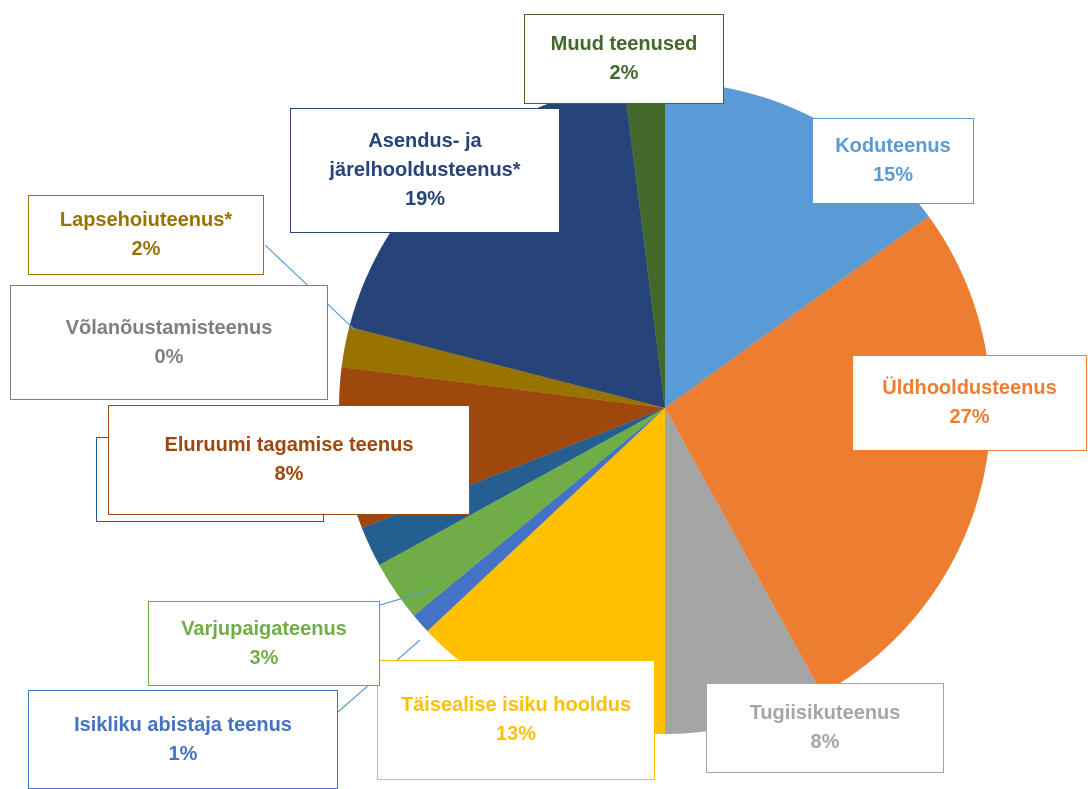 Image resolution: width=1088 pixels, height=789 pixels. Describe the element at coordinates (264, 628) in the screenshot. I see `label-name: Varjupaigateenus` at that location.